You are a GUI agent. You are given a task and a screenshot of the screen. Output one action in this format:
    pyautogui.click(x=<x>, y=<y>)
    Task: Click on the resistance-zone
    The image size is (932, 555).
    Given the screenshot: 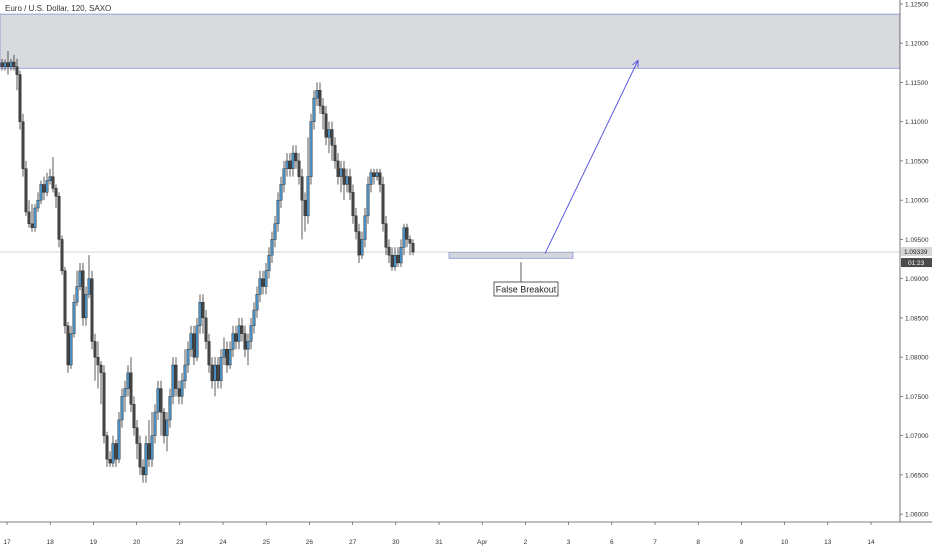 What is the action you would take?
    pyautogui.click(x=450, y=41)
    